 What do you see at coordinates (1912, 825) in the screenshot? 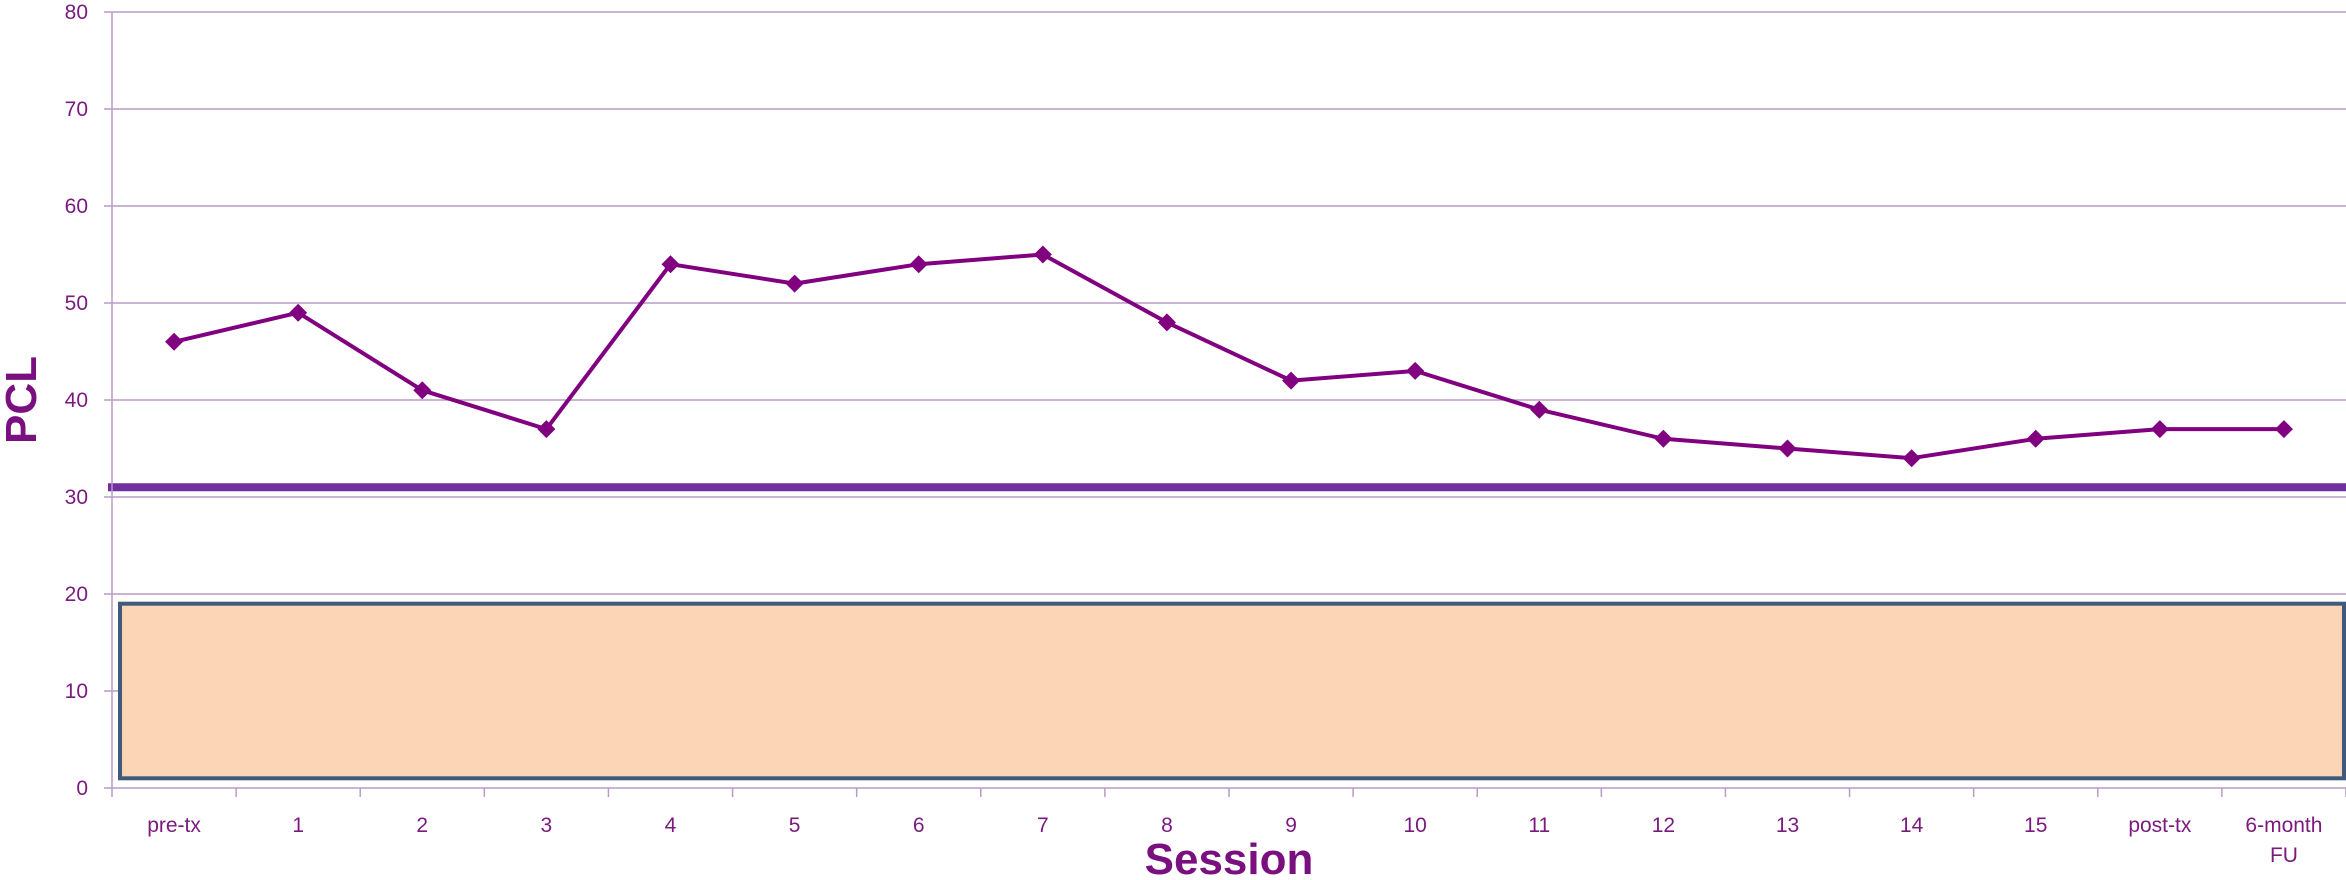
I see `x-tick-label: 14` at bounding box center [1912, 825].